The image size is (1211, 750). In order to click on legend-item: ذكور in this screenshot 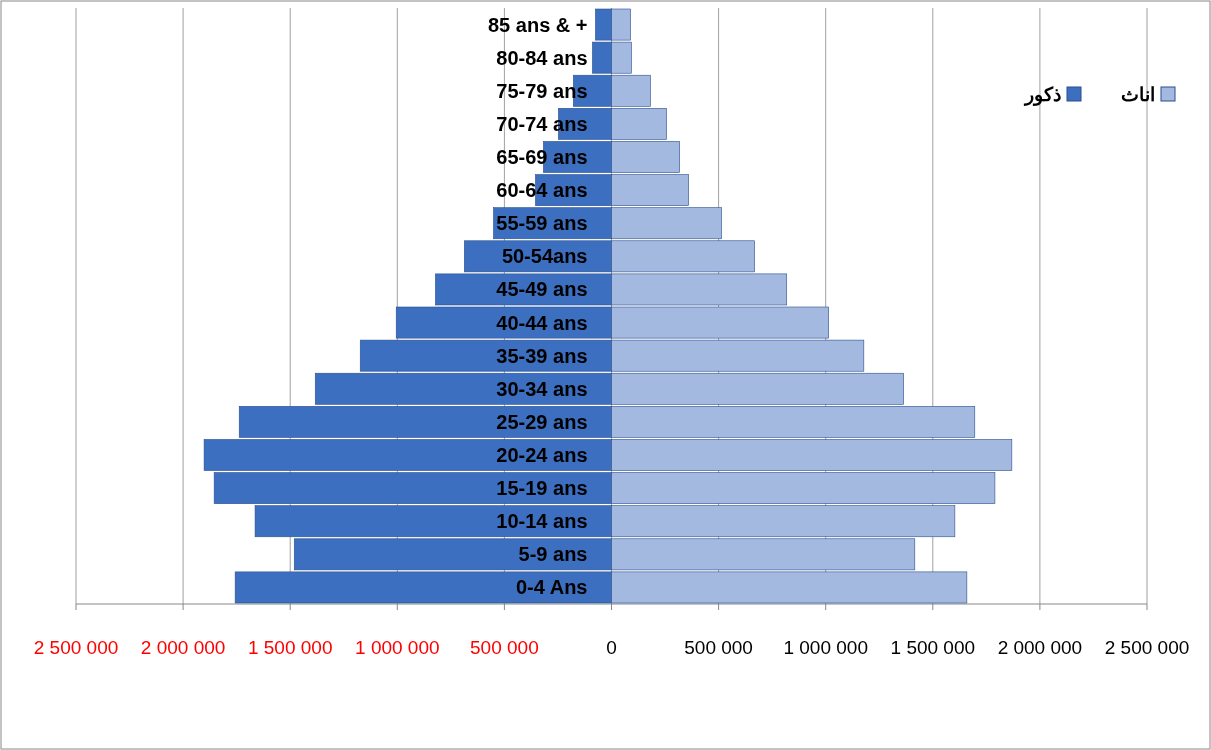, I will do `click(1053, 94)`.